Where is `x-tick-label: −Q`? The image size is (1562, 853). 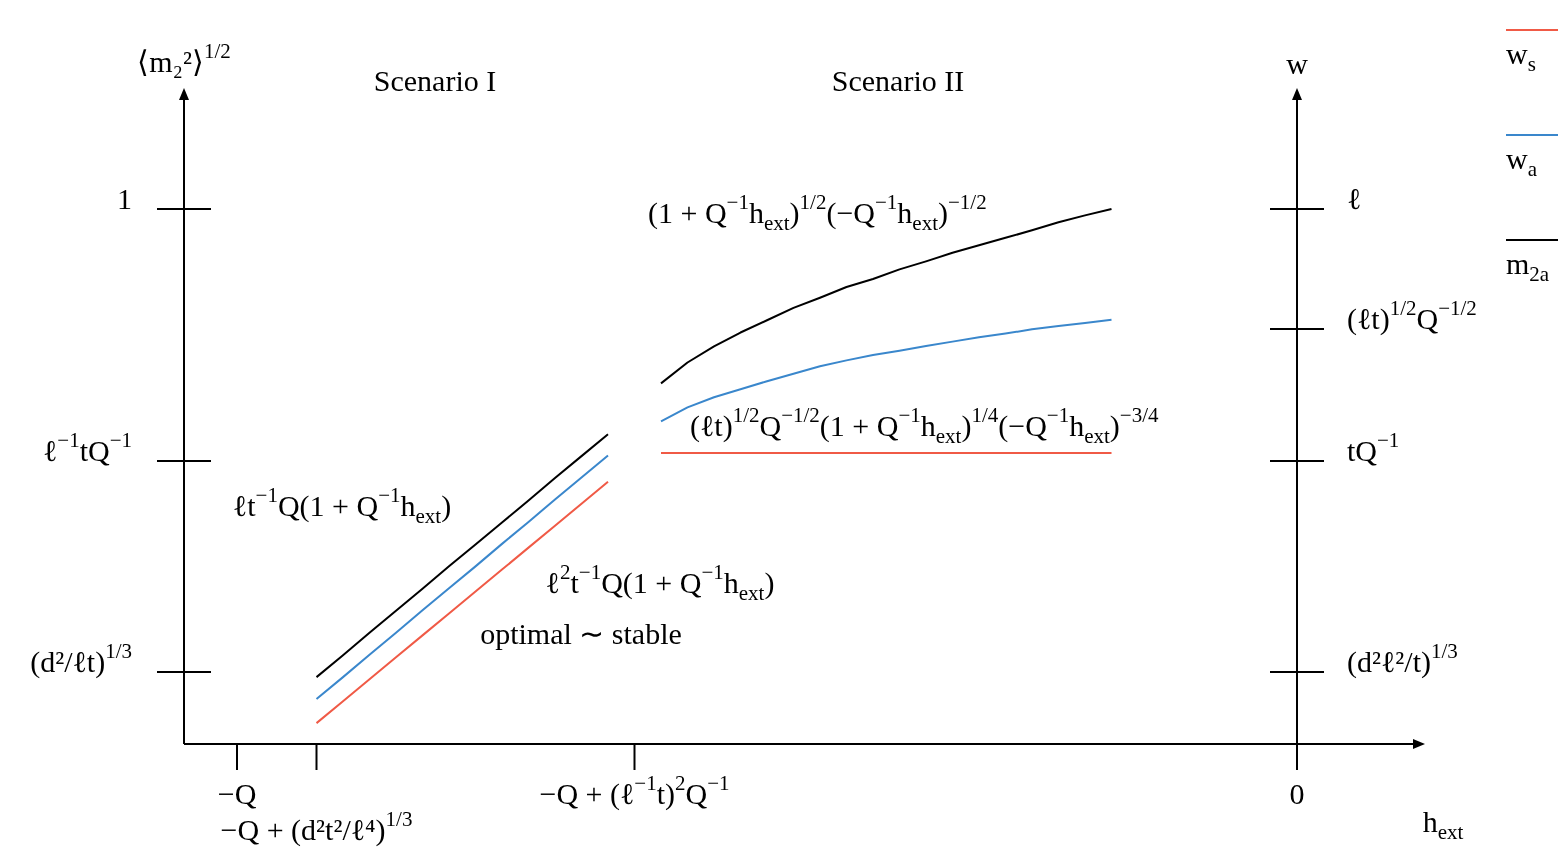
x-tick-label: −Q is located at coordinates (237, 793).